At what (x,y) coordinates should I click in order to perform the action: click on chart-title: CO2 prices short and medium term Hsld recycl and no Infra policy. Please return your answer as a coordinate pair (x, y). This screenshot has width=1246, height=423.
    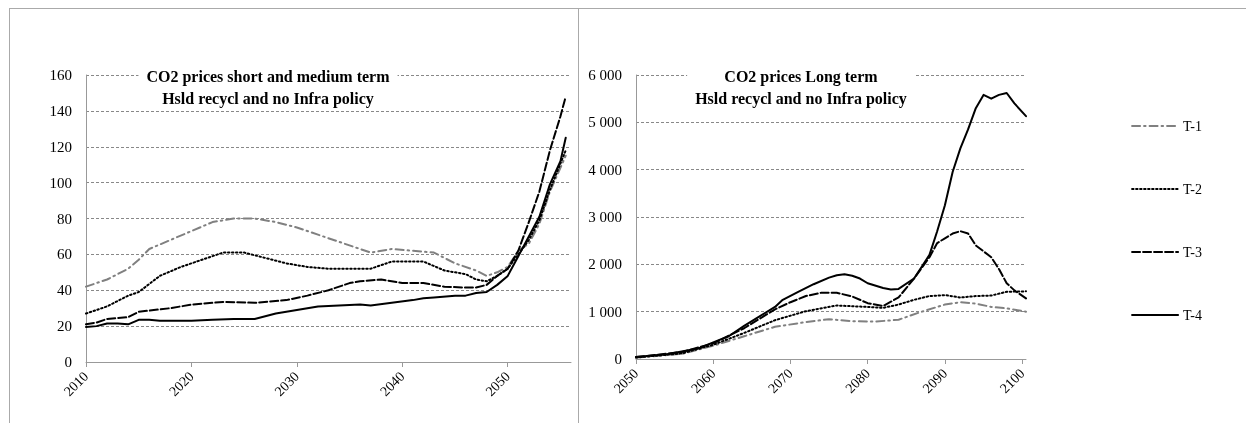
    Looking at the image, I should click on (268, 87).